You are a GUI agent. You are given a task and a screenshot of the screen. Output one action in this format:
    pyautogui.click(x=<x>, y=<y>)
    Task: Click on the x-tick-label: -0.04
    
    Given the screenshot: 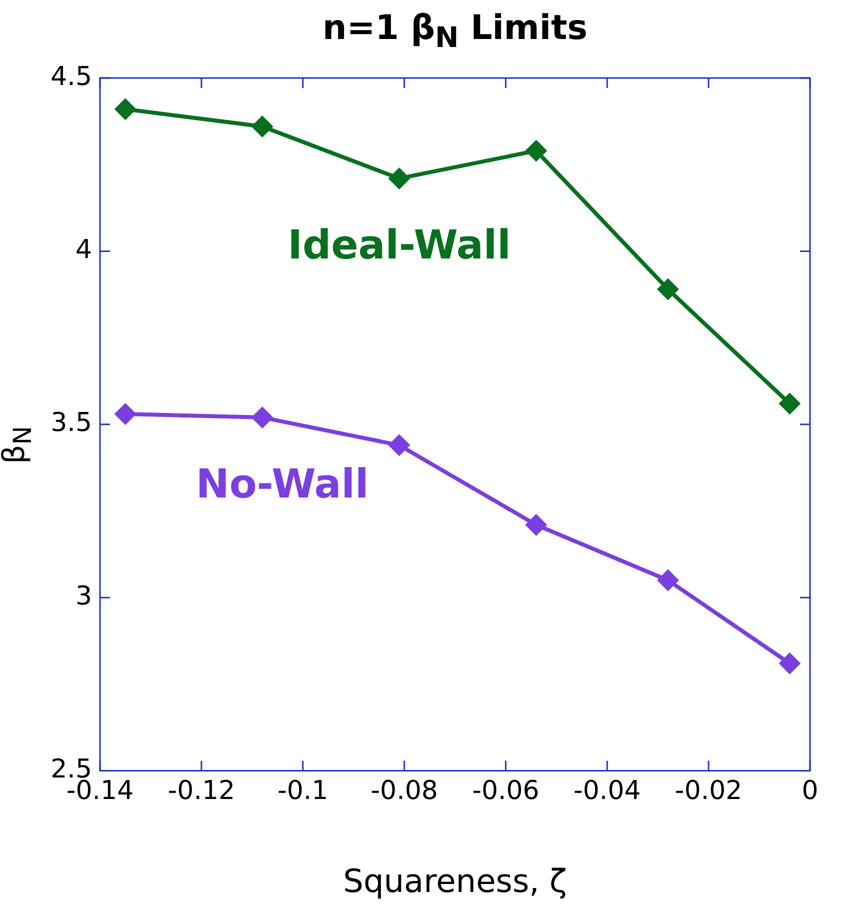 What is the action you would take?
    pyautogui.click(x=607, y=791)
    